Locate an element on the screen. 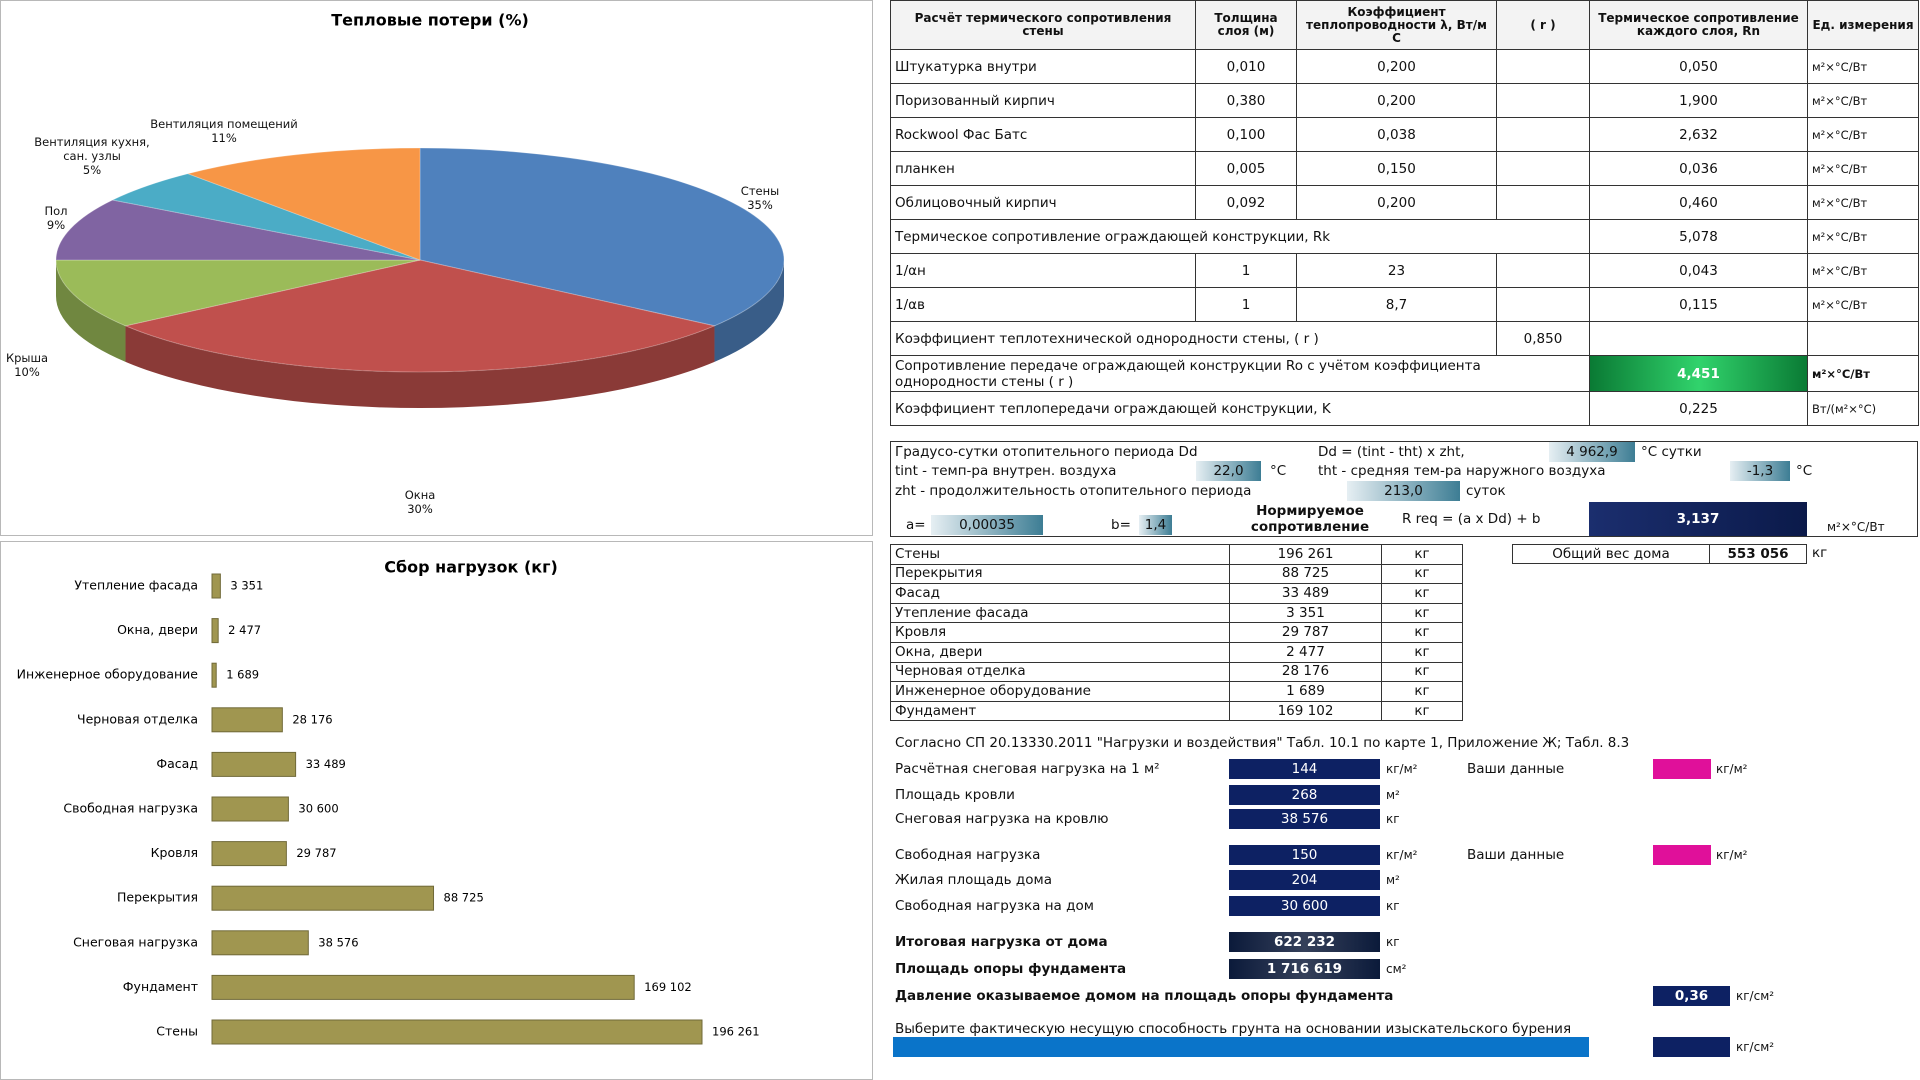  thermal-header-cell: Ед. измерения is located at coordinates (1863, 25).